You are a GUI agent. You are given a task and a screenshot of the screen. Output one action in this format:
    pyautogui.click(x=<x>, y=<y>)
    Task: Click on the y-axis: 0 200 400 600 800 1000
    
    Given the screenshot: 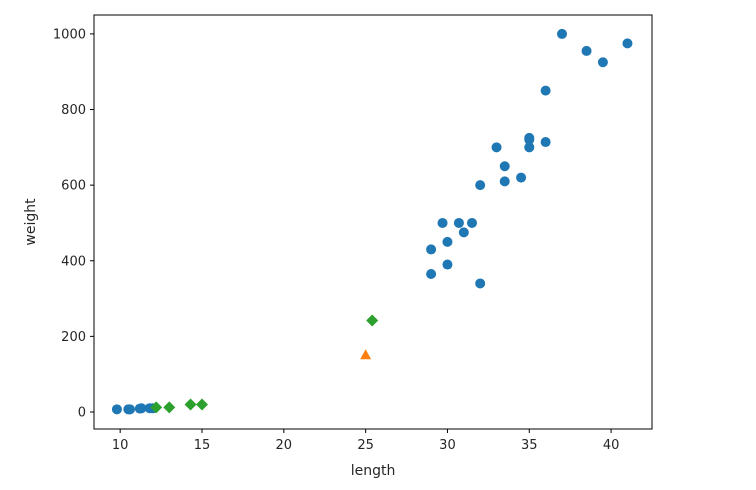 What is the action you would take?
    pyautogui.click(x=73, y=223)
    